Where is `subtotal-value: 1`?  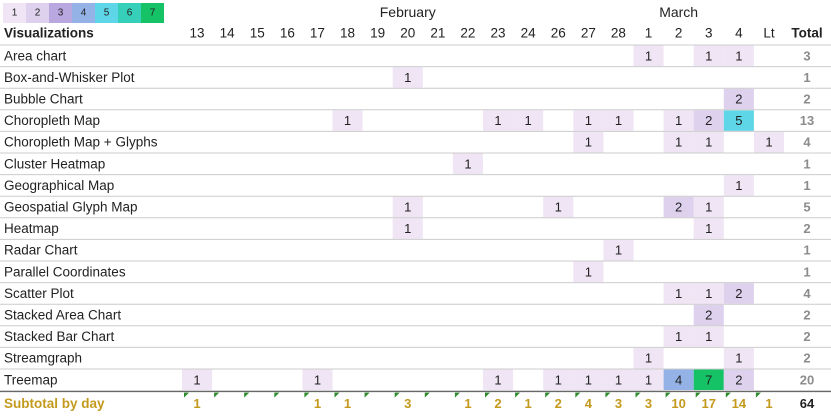 subtotal-value: 1 is located at coordinates (317, 403).